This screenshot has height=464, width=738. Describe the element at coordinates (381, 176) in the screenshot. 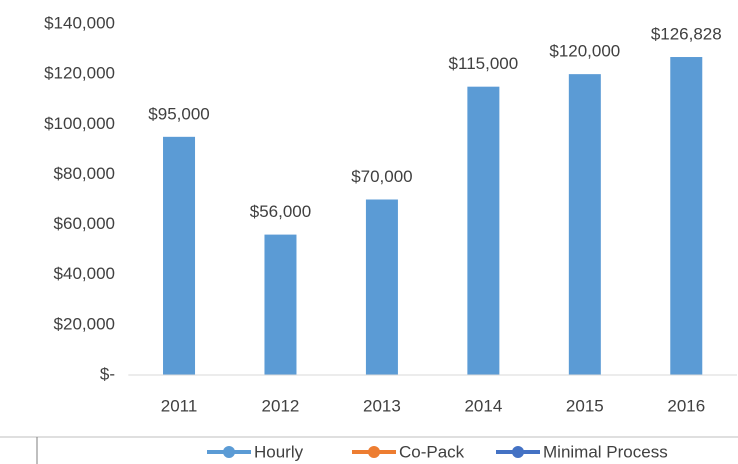

I see `data-label: $70,000` at that location.